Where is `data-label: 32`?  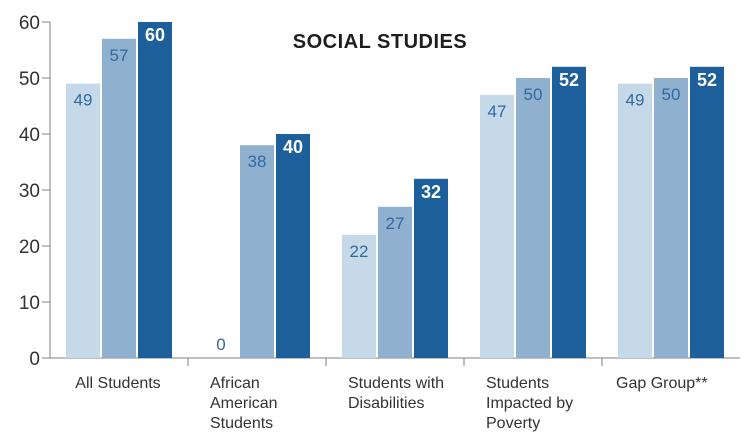
data-label: 32 is located at coordinates (431, 192).